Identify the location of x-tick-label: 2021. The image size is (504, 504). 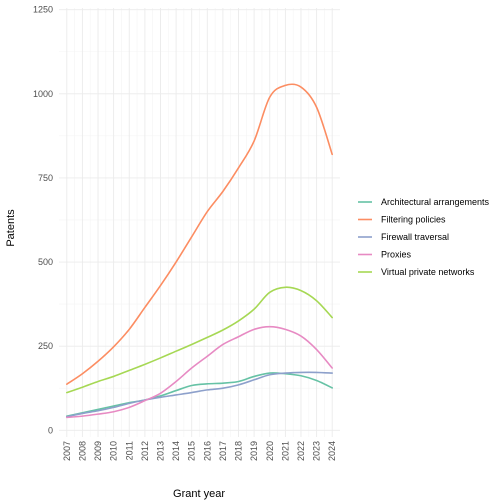
(285, 451).